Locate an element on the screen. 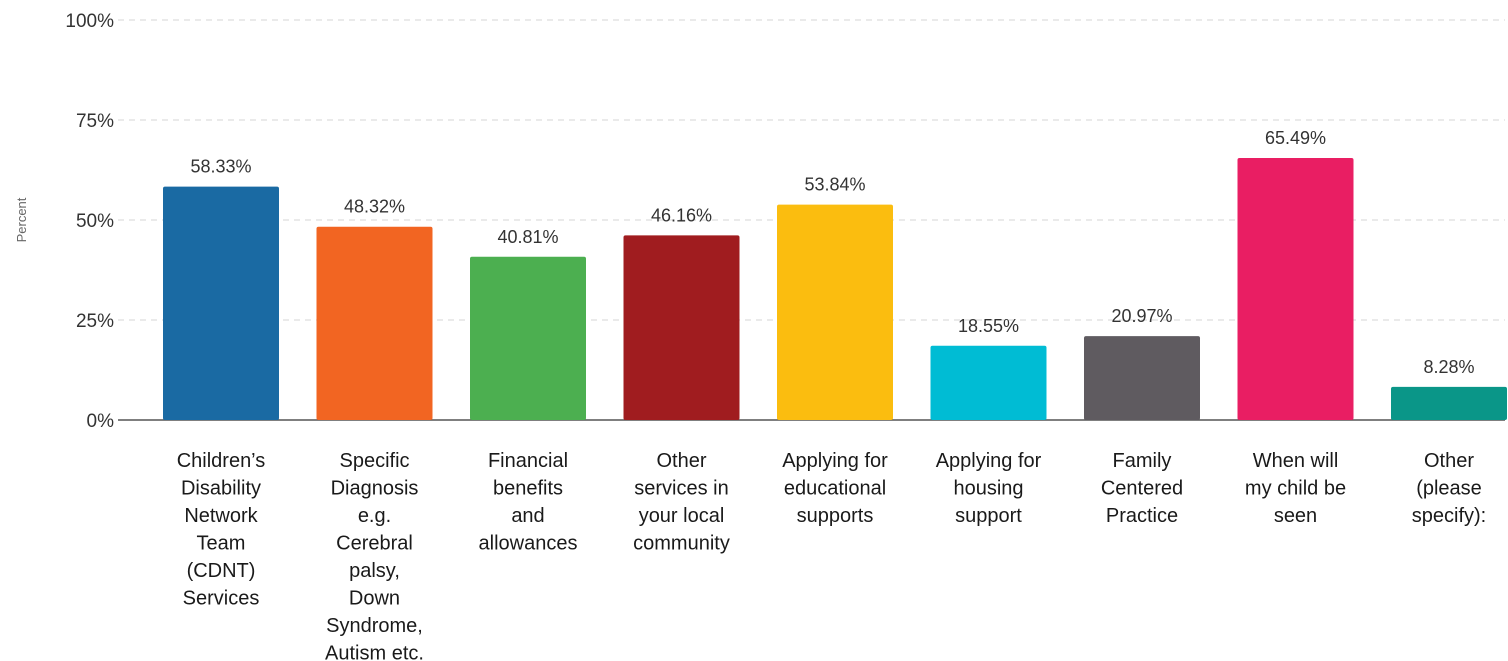  y-tick-label: 0% is located at coordinates (101, 421).